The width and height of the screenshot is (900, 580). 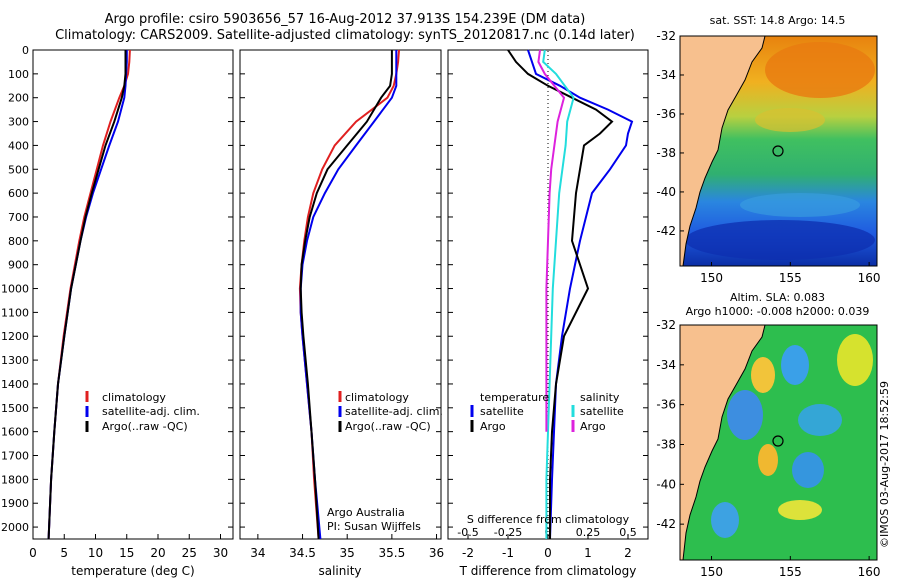 I want to click on y-tick-label: 1000, so click(x=15, y=289).